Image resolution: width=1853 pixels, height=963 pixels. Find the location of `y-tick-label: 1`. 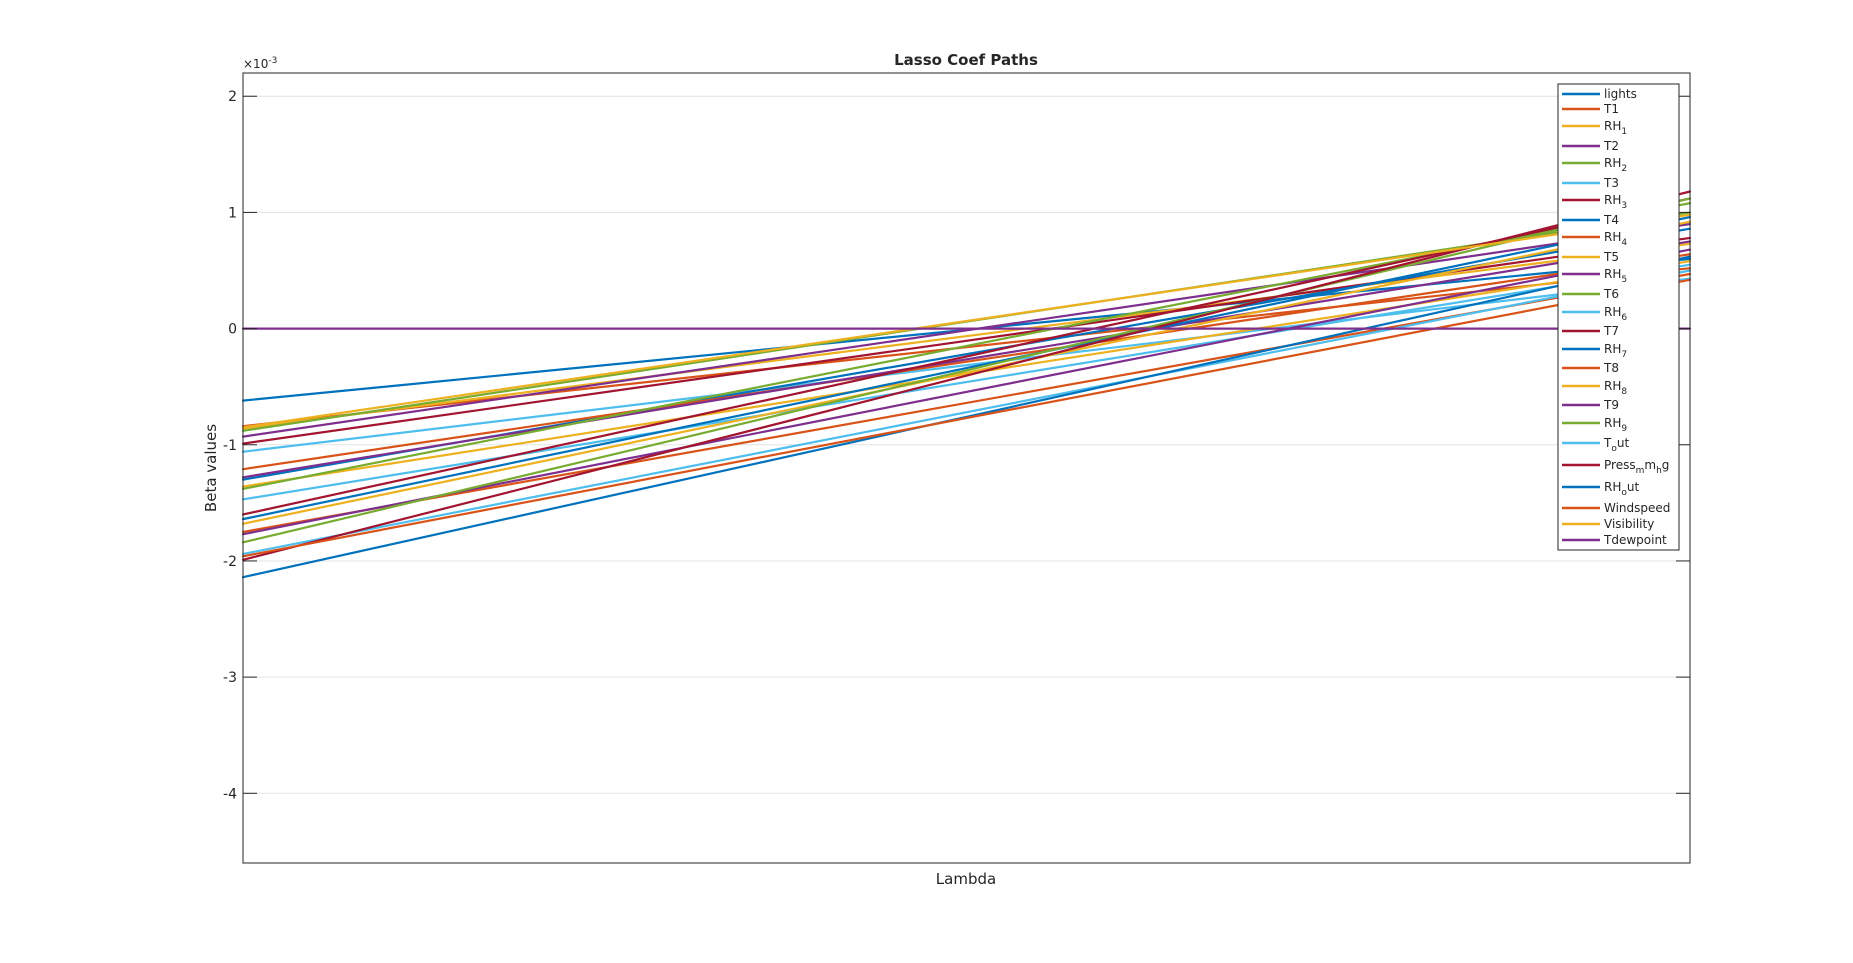

y-tick-label: 1 is located at coordinates (232, 213).